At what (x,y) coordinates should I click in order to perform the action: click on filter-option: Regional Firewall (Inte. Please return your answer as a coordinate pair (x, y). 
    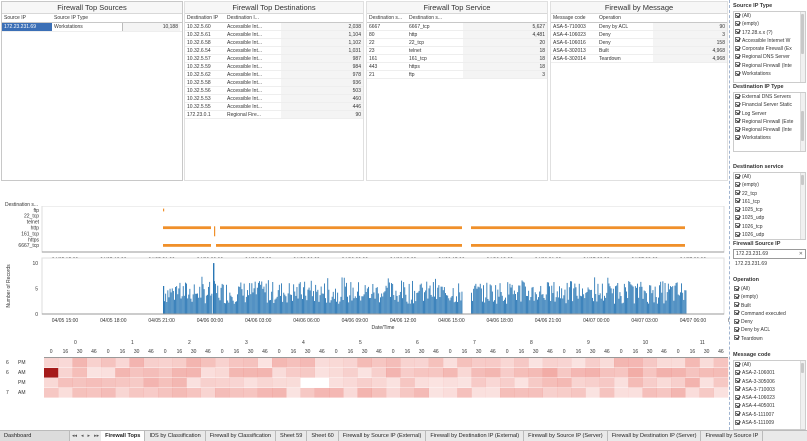
    Looking at the image, I should click on (769, 130).